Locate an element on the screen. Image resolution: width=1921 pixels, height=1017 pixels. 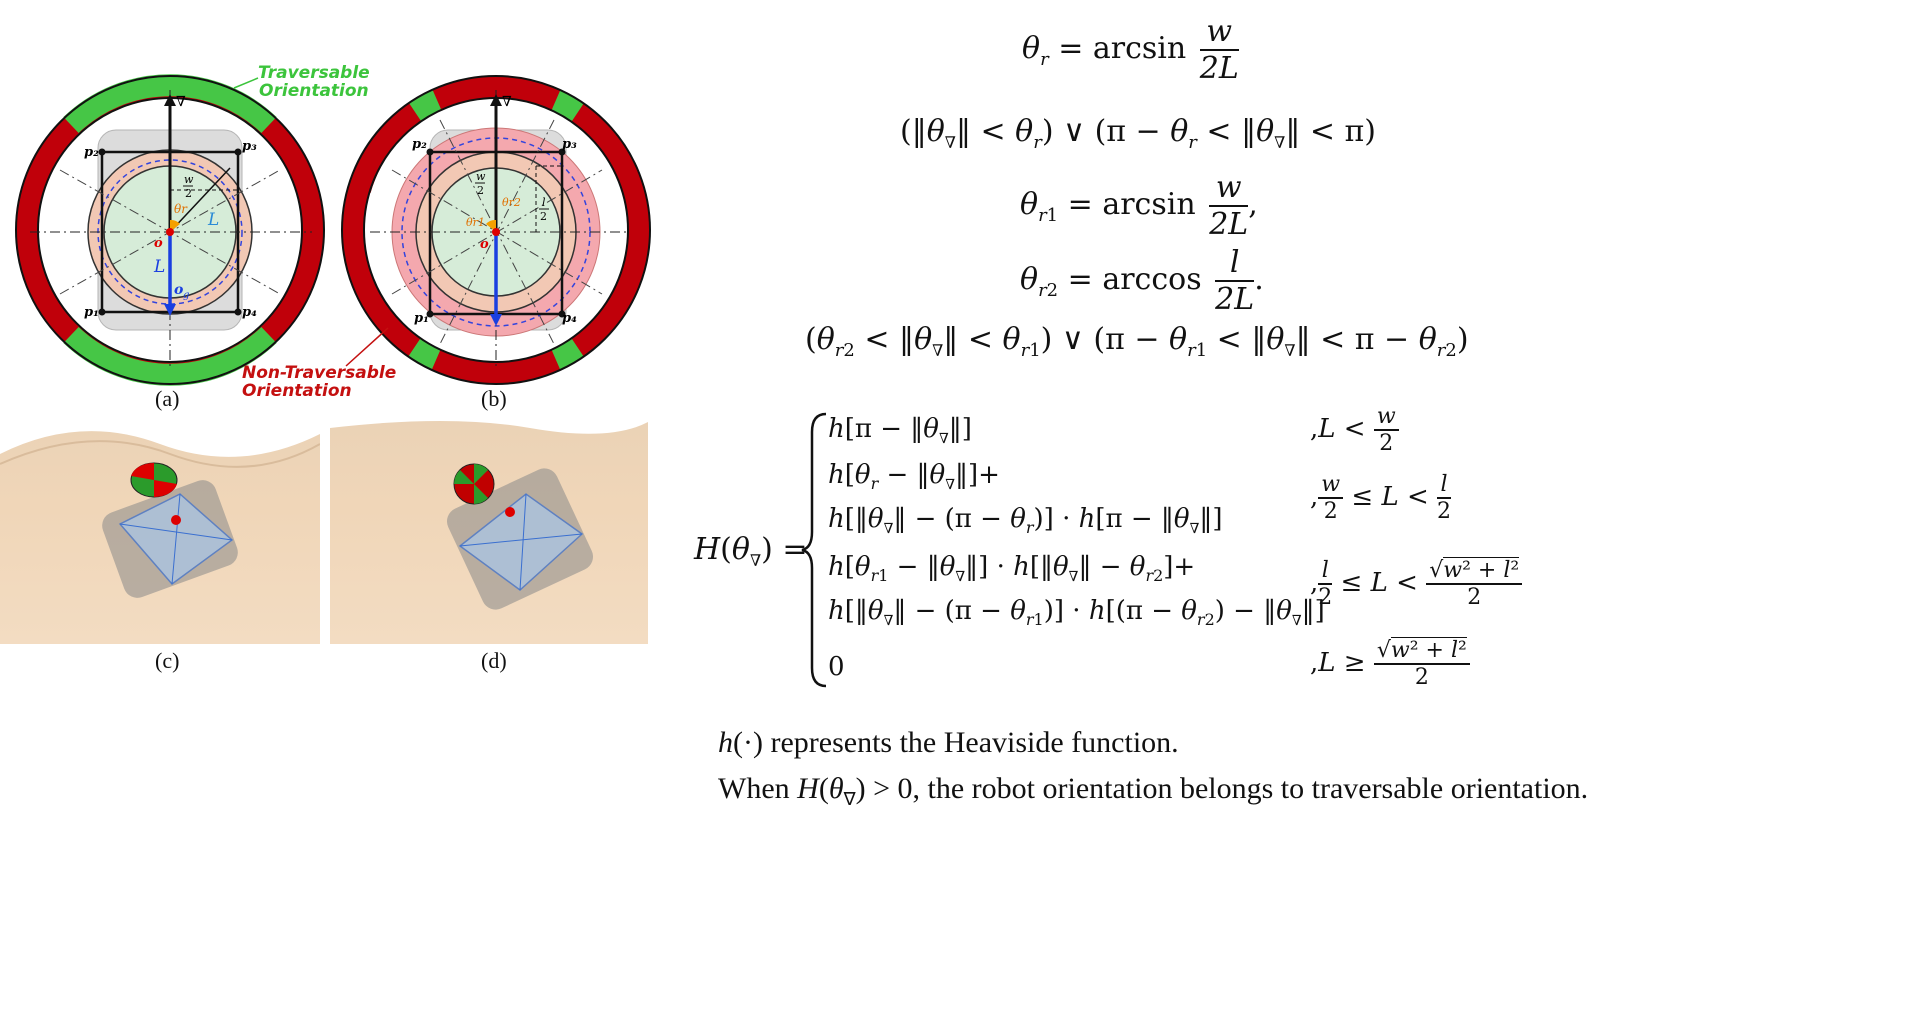
panel-a-diagram: p₂ p₃ p₁ p₄ ∇ w 2 θr L L o o g is located at coordinates (170, 230).